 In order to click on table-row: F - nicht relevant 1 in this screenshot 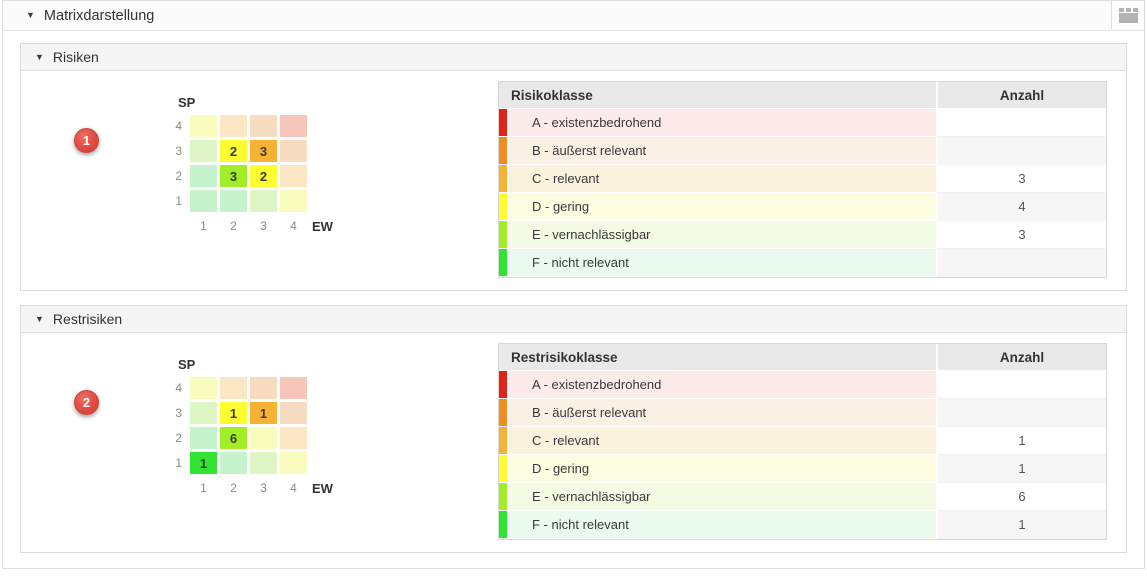, I will do `click(802, 525)`.